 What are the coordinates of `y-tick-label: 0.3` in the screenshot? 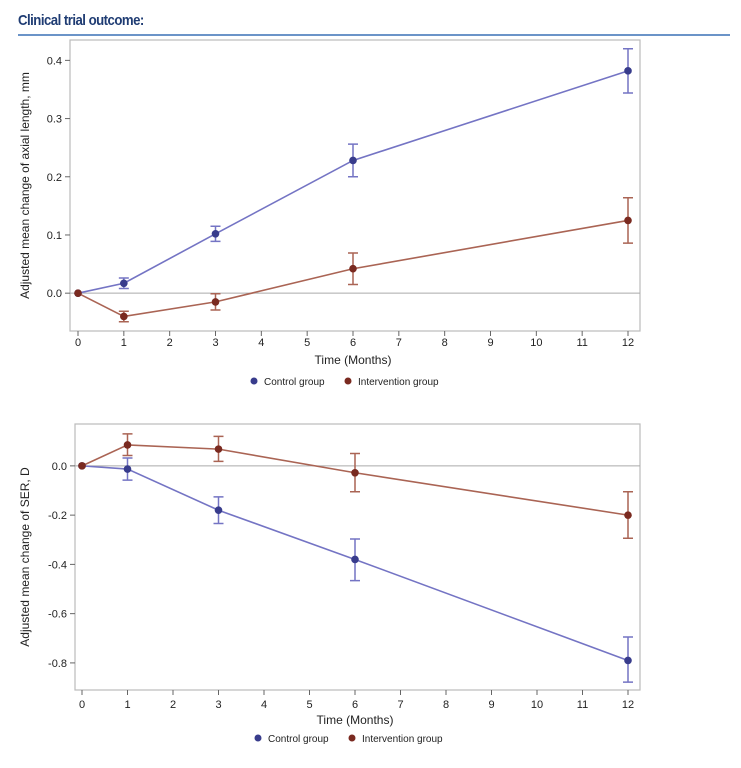 It's located at (54, 120).